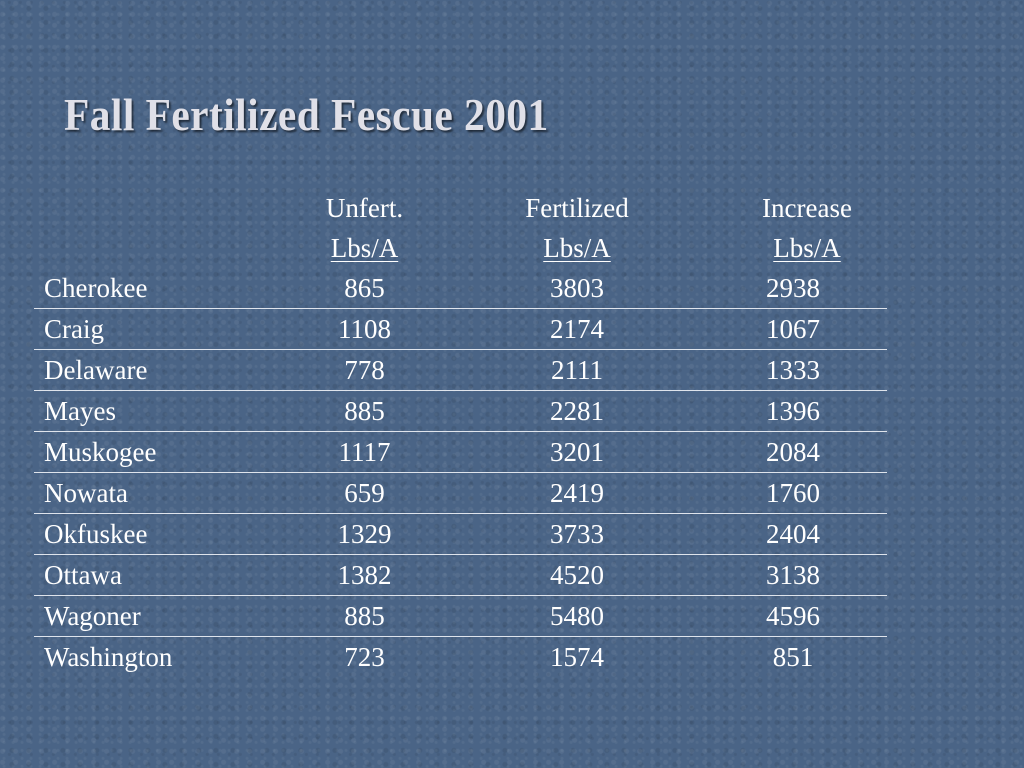 This screenshot has width=1024, height=768. What do you see at coordinates (793, 616) in the screenshot?
I see `cell-increase: 4596` at bounding box center [793, 616].